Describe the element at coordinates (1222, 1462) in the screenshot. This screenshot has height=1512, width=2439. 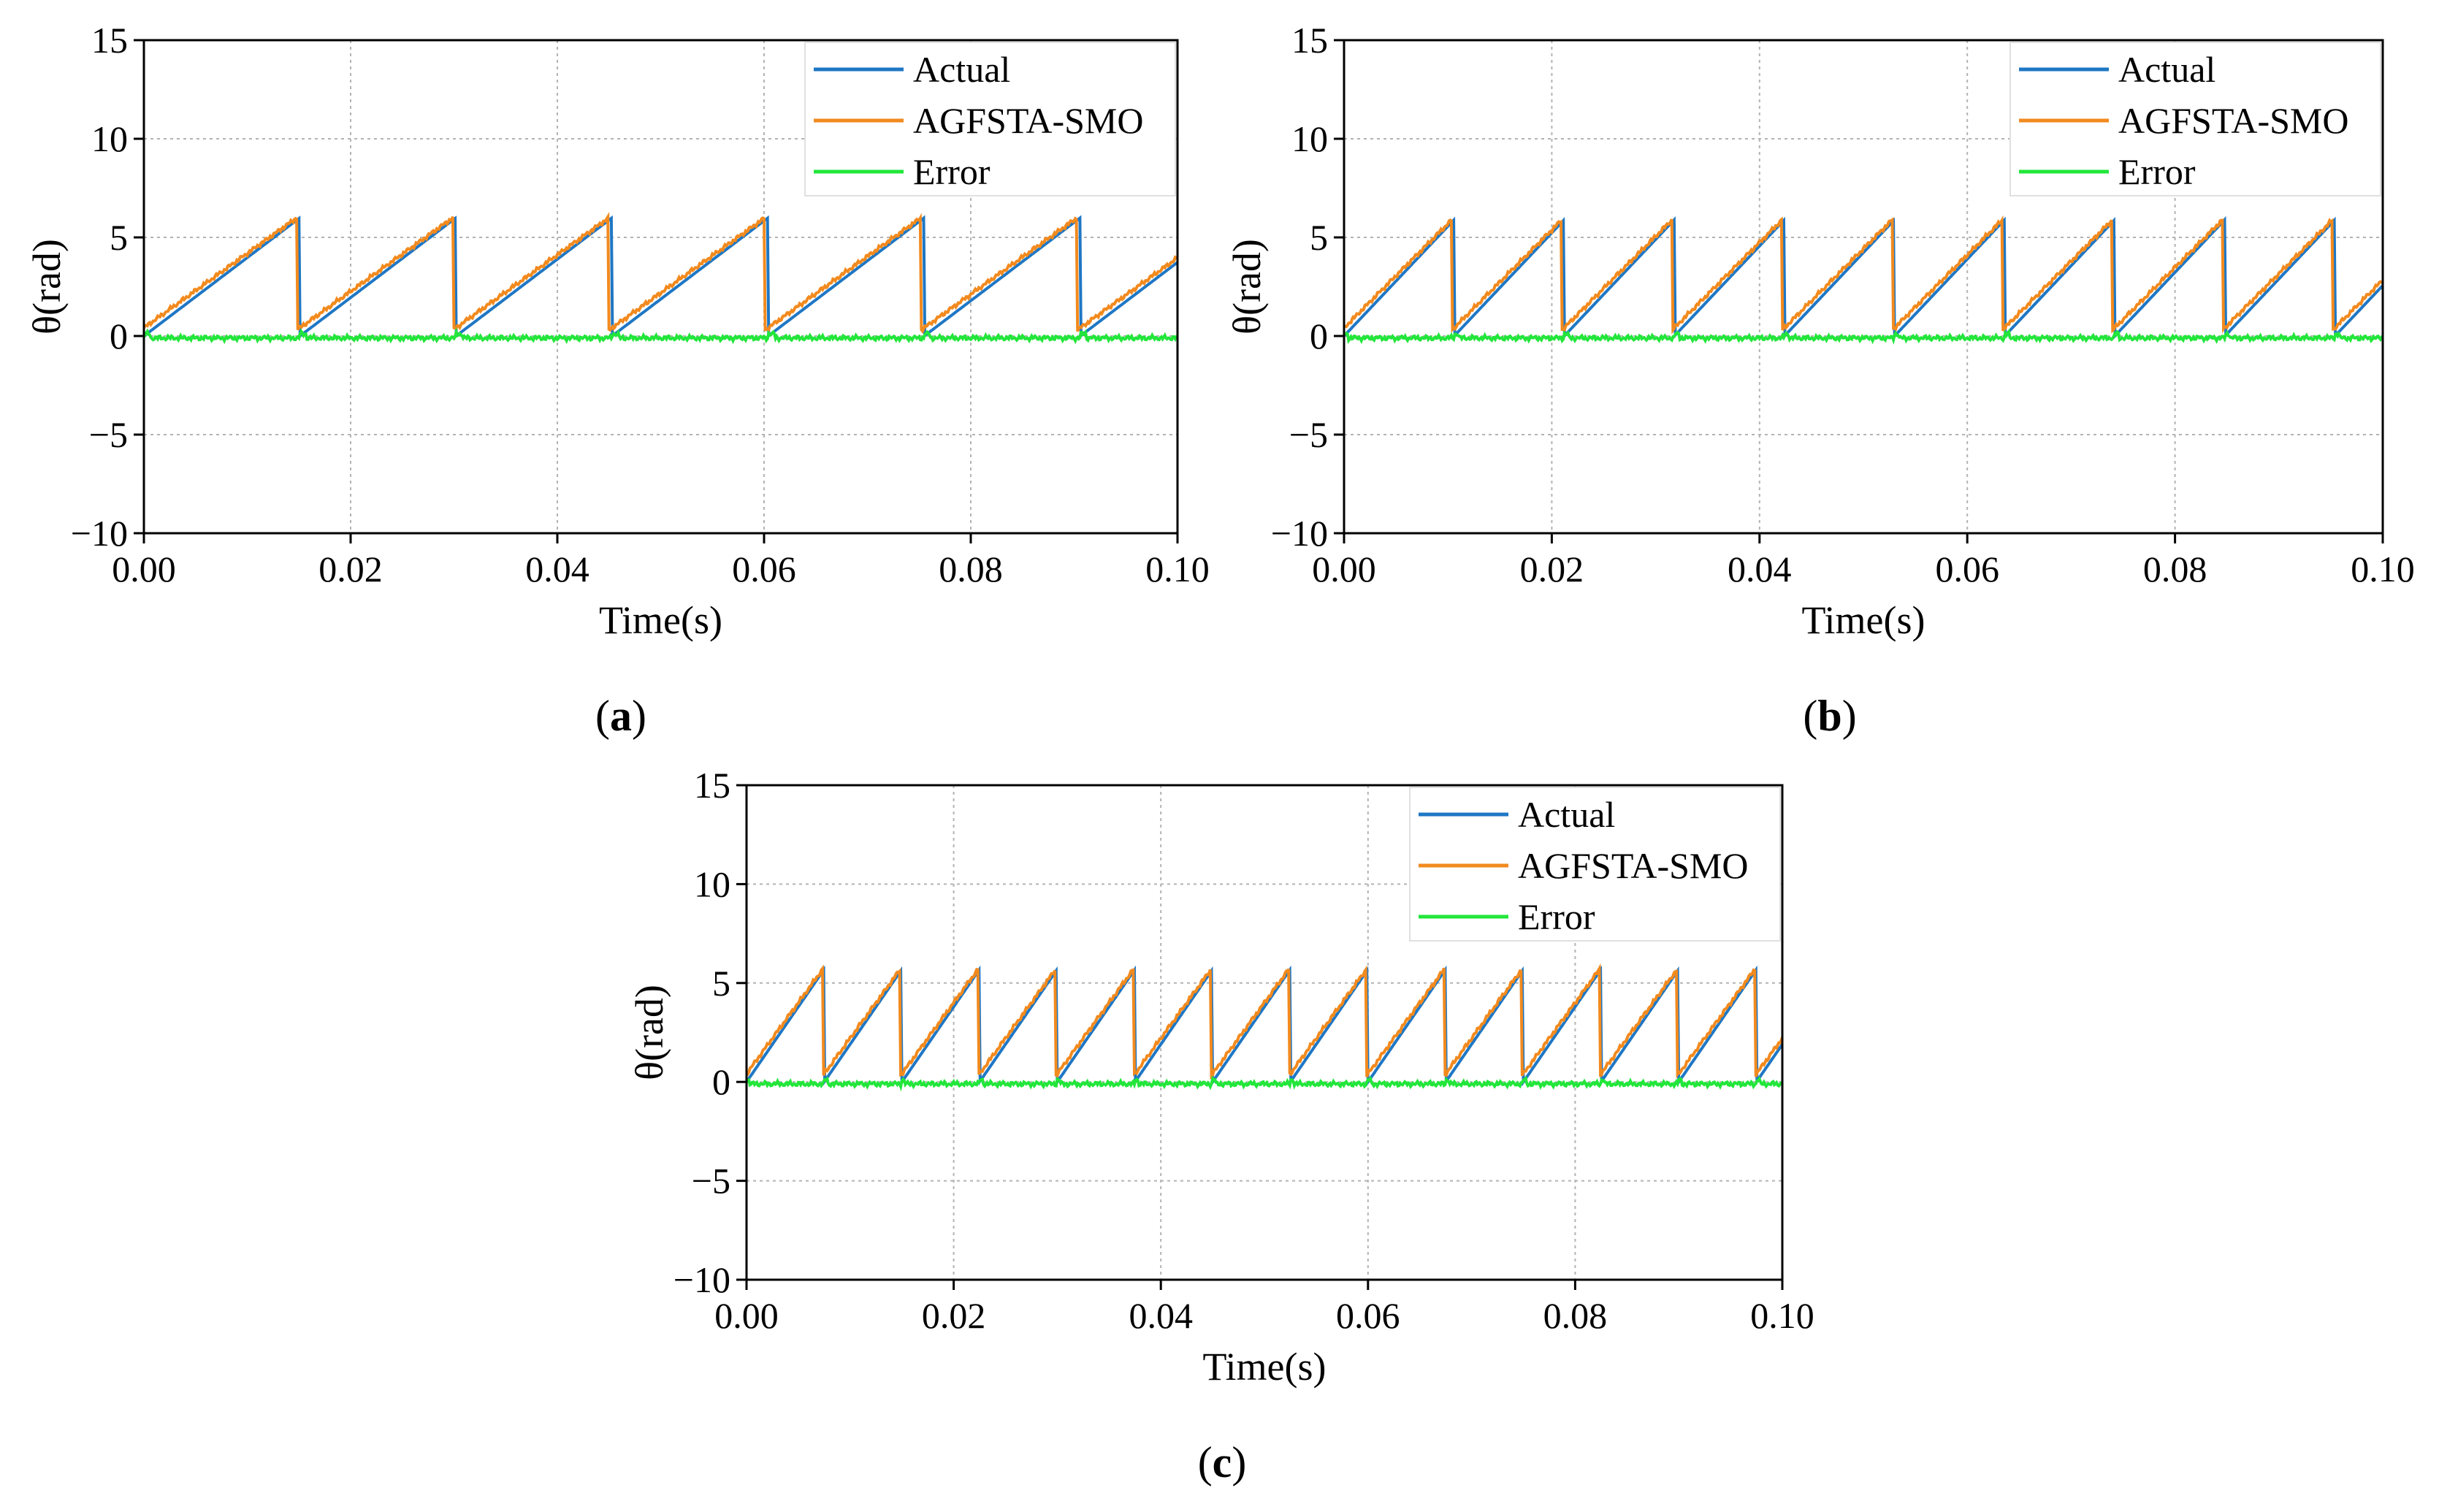
I see `panel-label: (c)` at that location.